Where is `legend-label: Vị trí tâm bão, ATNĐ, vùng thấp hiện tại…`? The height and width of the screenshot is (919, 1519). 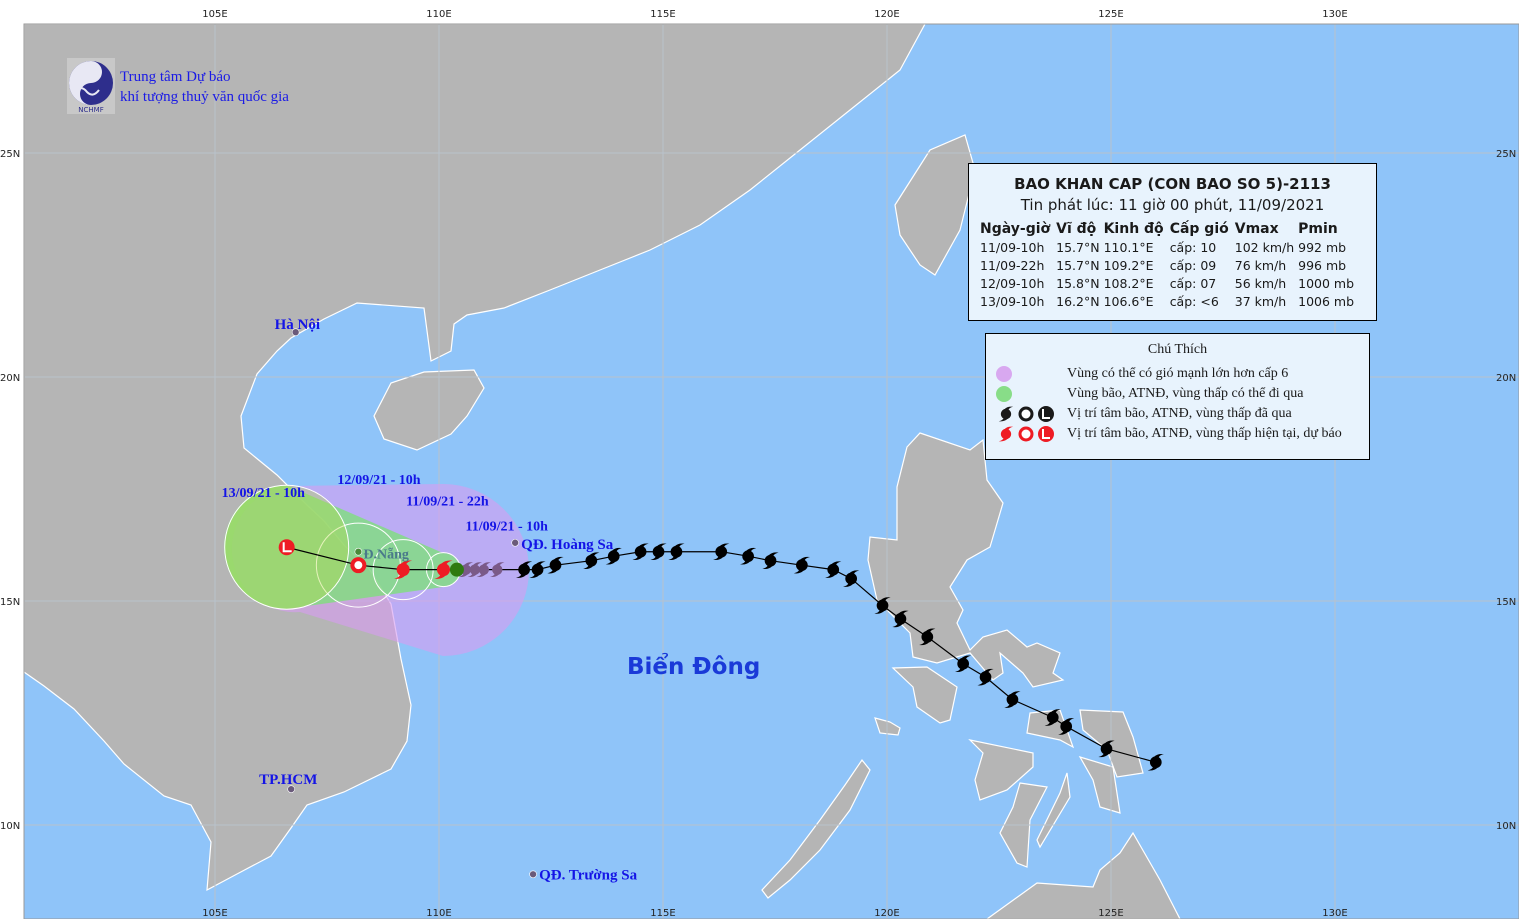 legend-label: Vị trí tâm bão, ATNĐ, vùng thấp hiện tại… is located at coordinates (1204, 433).